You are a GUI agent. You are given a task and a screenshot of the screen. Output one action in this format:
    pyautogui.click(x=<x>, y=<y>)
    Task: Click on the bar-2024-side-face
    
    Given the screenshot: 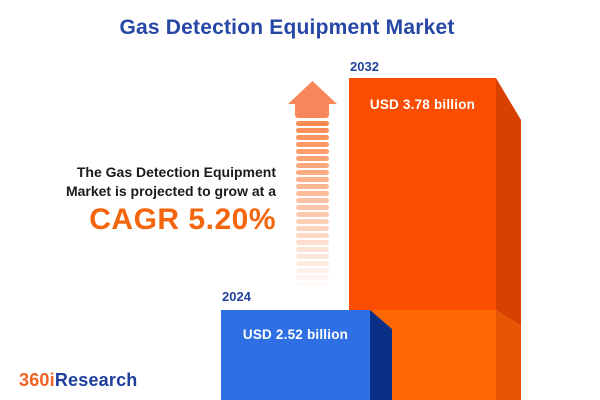 What is the action you would take?
    pyautogui.click(x=381, y=355)
    